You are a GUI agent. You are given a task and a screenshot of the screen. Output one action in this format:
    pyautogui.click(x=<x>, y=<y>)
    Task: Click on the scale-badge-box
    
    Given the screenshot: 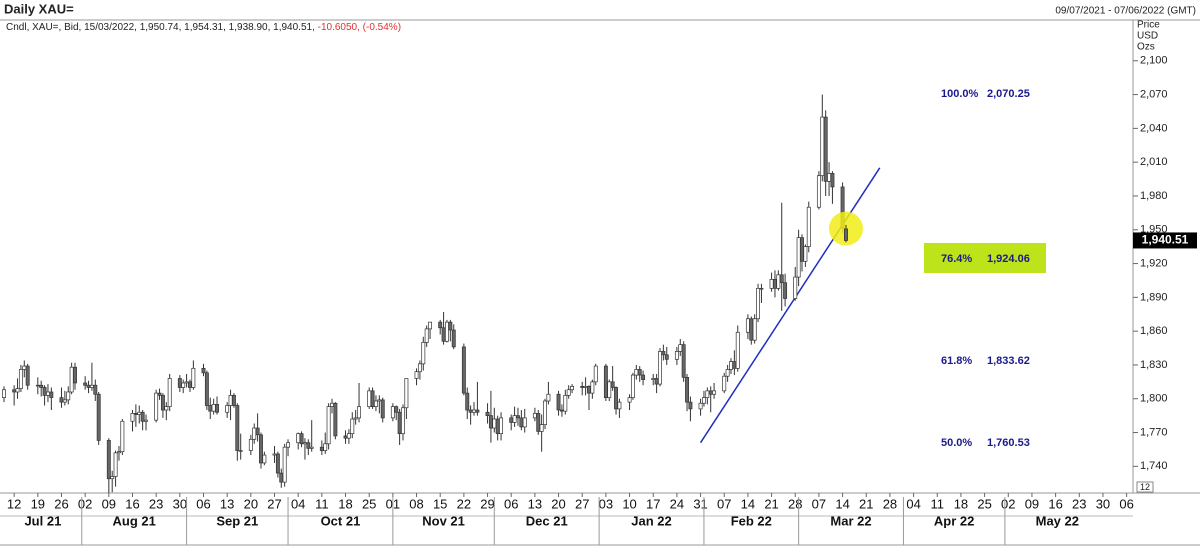 What is the action you would take?
    pyautogui.click(x=1145, y=487)
    